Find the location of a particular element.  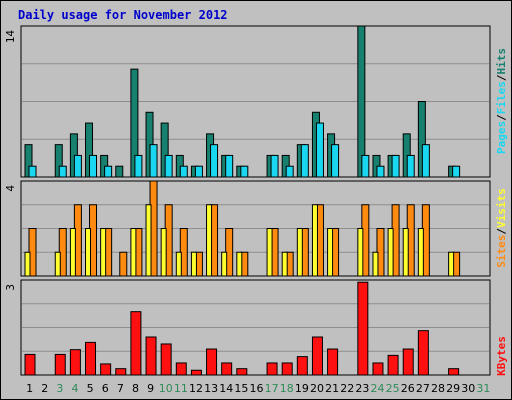

day-label: 13 is located at coordinates (211, 388).